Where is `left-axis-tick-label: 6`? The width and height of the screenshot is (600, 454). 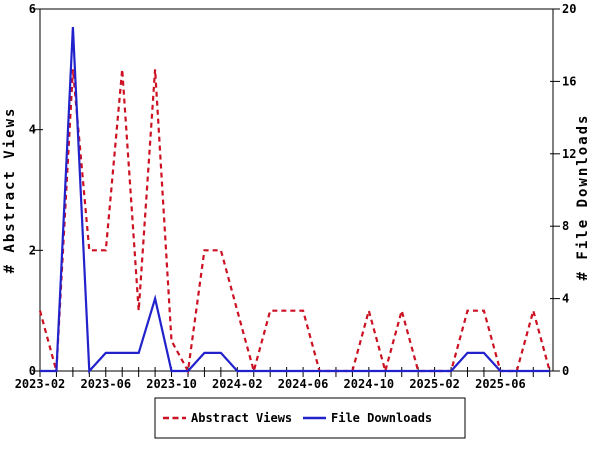 left-axis-tick-label: 6 is located at coordinates (32, 9).